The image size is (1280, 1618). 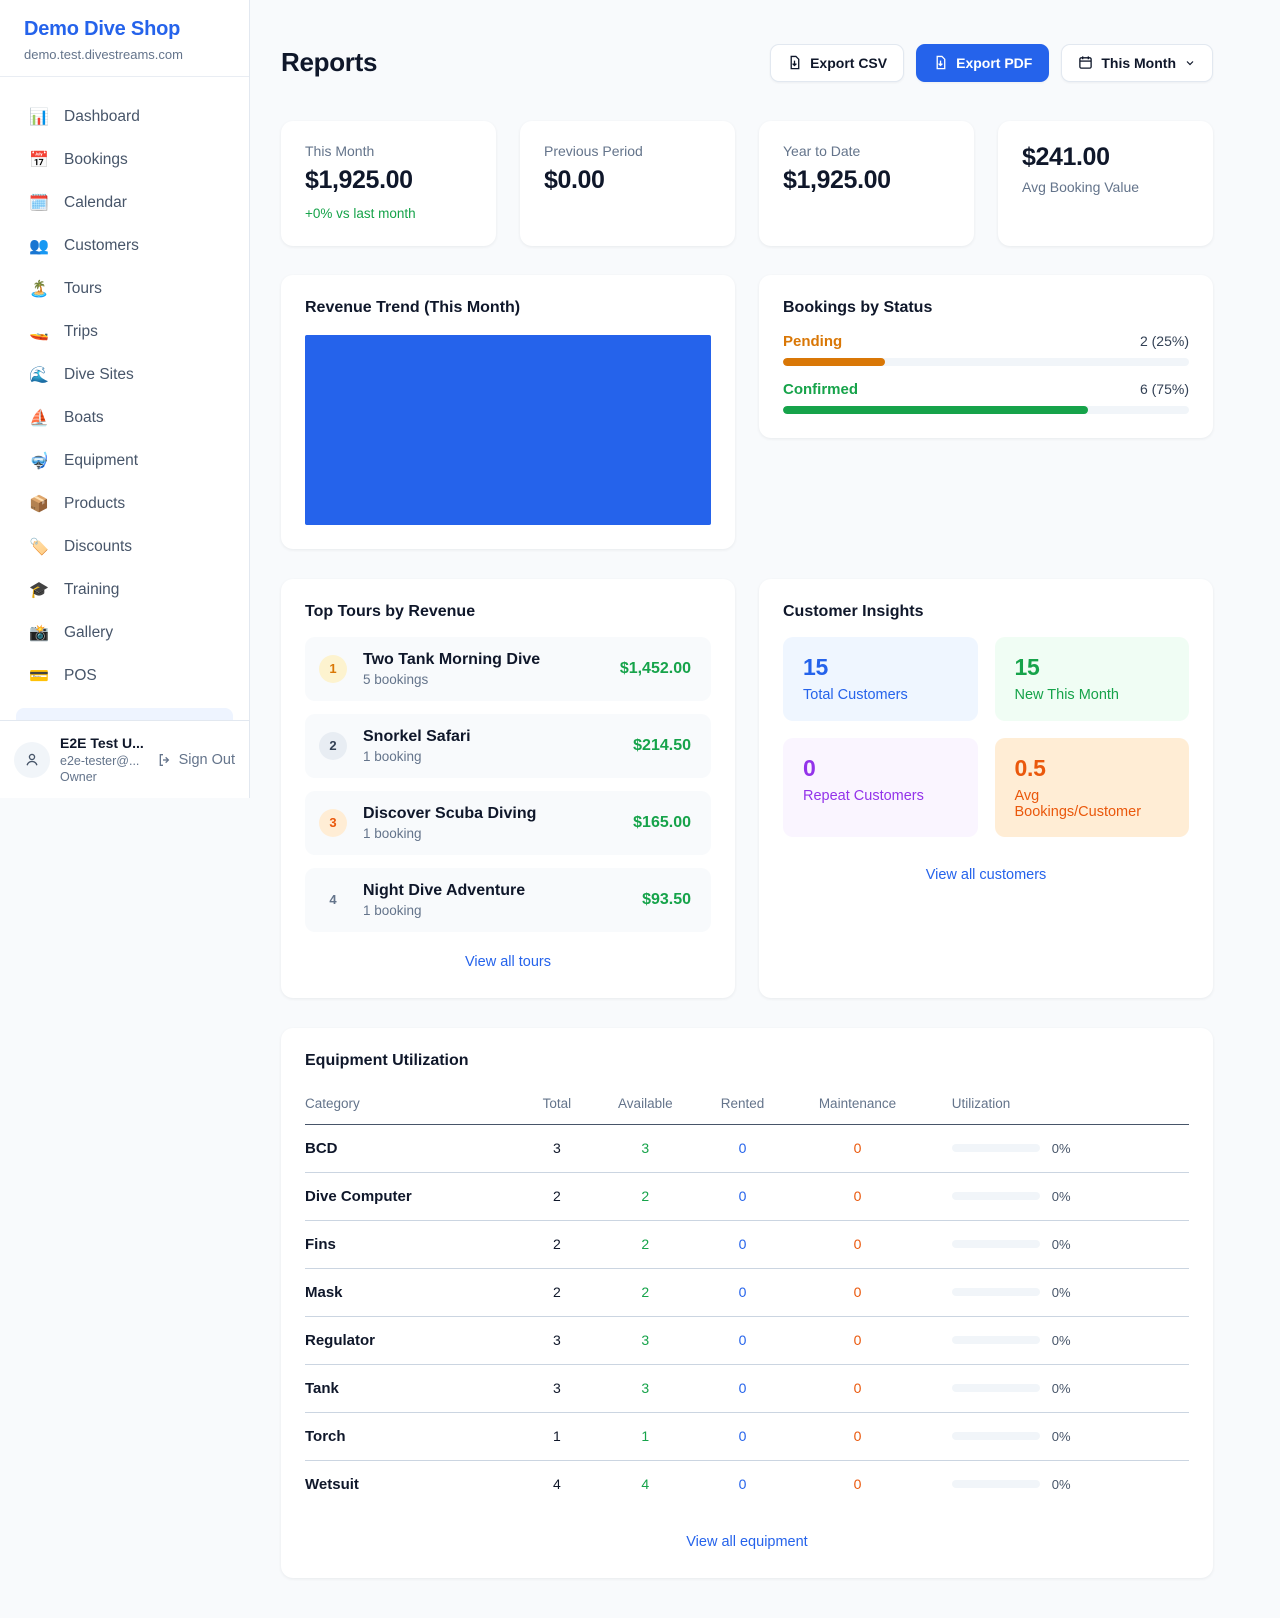 I want to click on tour-amount: $165.00, so click(x=662, y=822).